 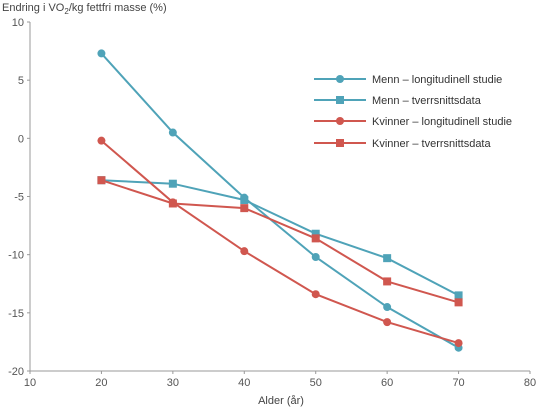 What do you see at coordinates (340, 79) in the screenshot?
I see `legend-marker-menn-longitudinell` at bounding box center [340, 79].